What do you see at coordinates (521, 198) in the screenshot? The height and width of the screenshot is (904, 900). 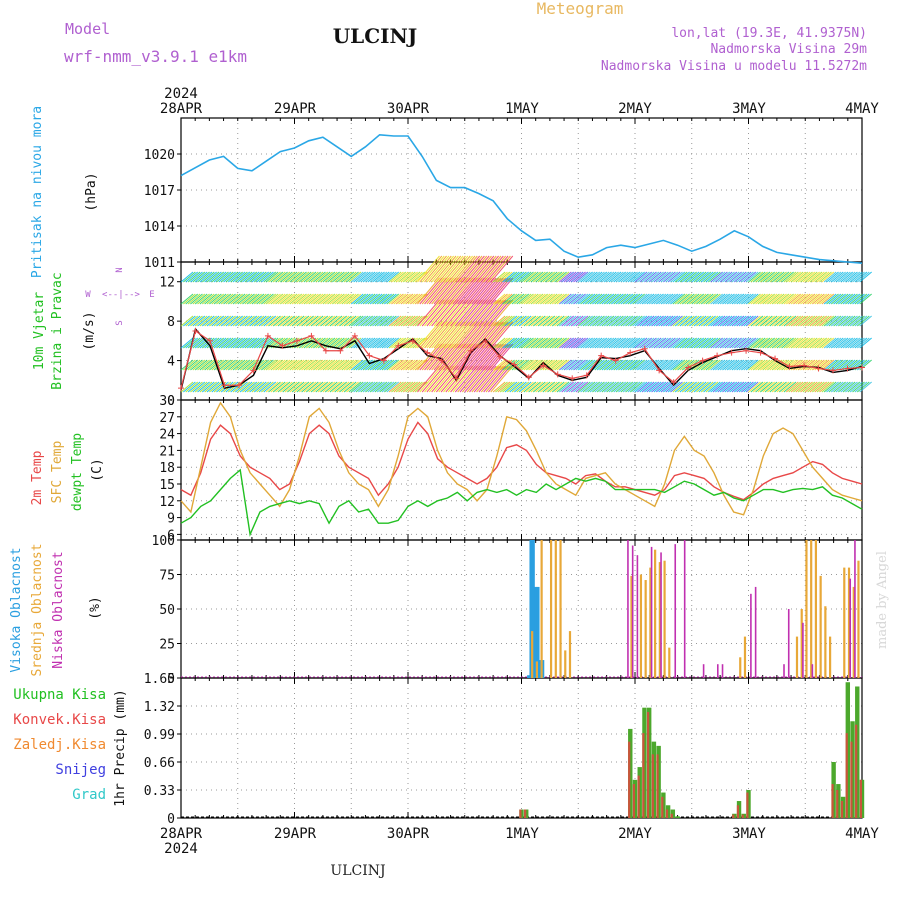 I see `pressure-line` at bounding box center [521, 198].